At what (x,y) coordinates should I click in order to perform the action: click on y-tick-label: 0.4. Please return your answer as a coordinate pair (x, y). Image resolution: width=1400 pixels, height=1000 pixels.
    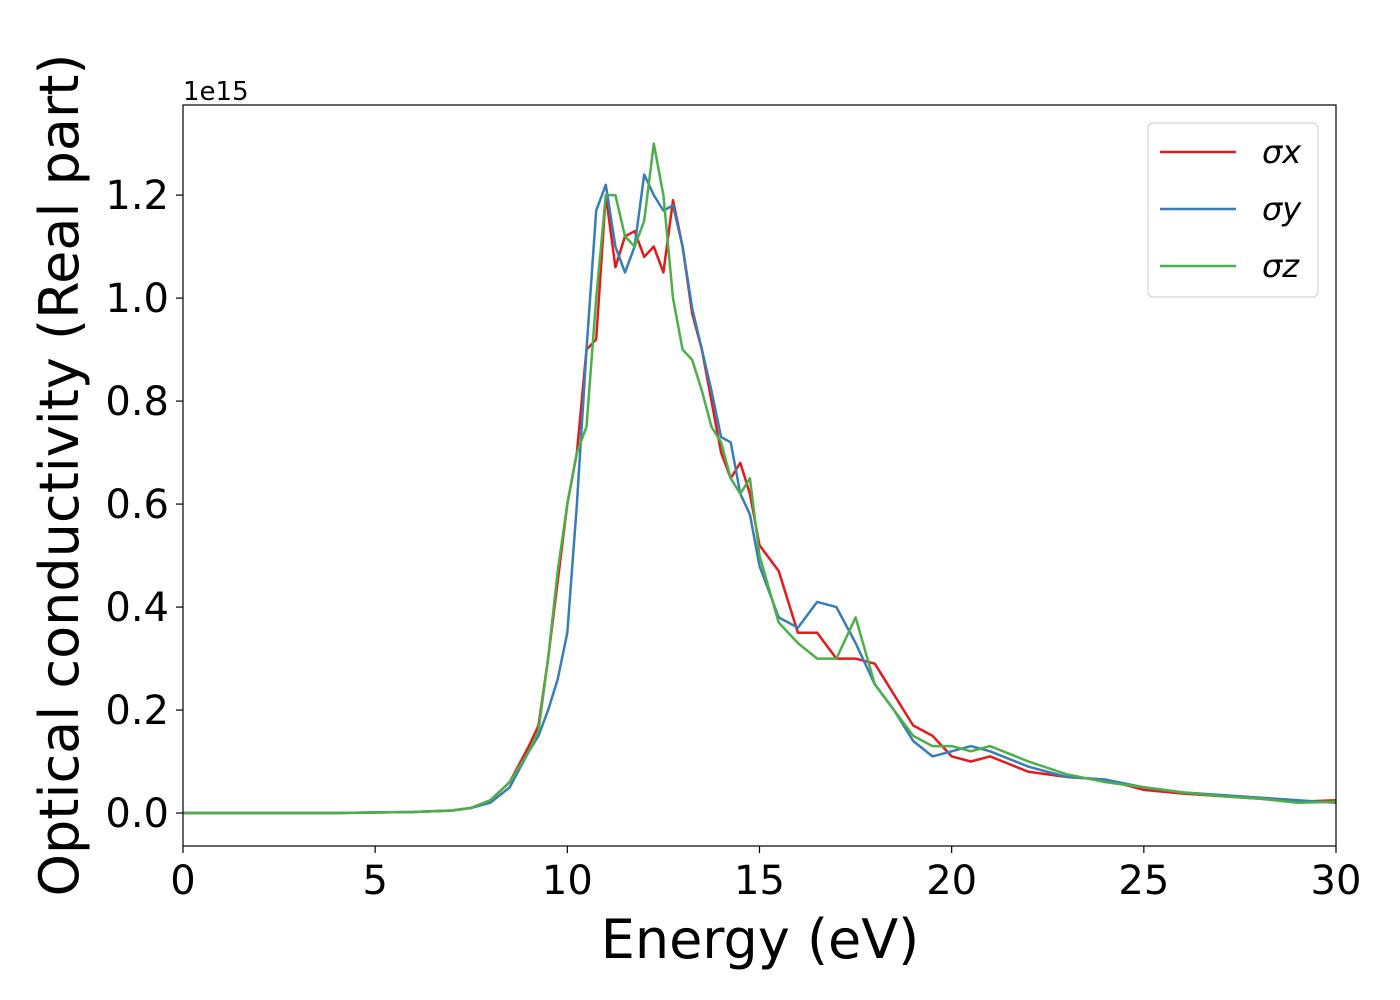
    Looking at the image, I should click on (137, 608).